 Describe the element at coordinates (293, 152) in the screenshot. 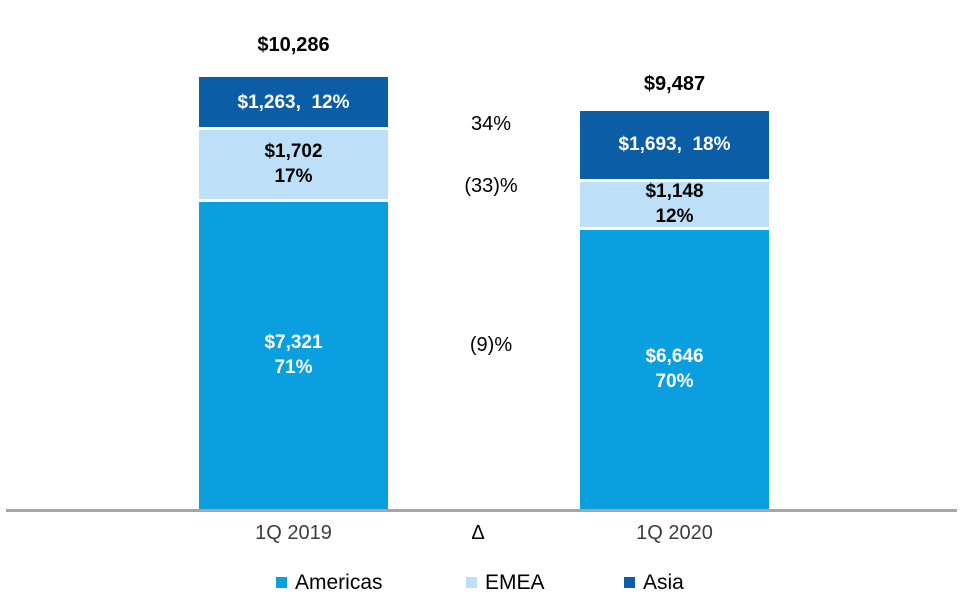

I see `segment-label-emea-value-1q2019: $1,702` at that location.